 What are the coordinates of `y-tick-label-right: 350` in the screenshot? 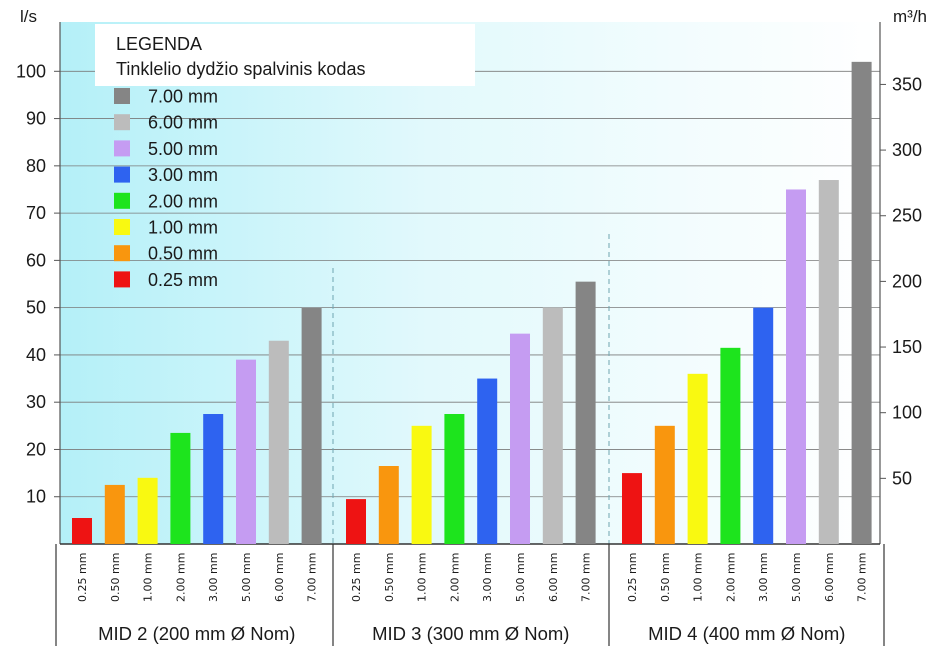 It's located at (907, 84).